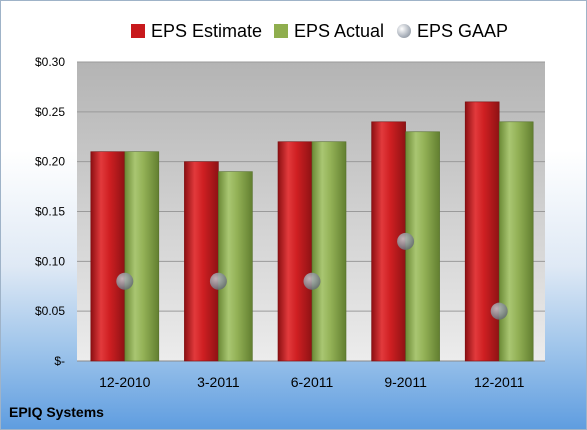 The width and height of the screenshot is (587, 430). I want to click on legend: EPS Estimate EPS Actual EPS GAAP, so click(293, 31).